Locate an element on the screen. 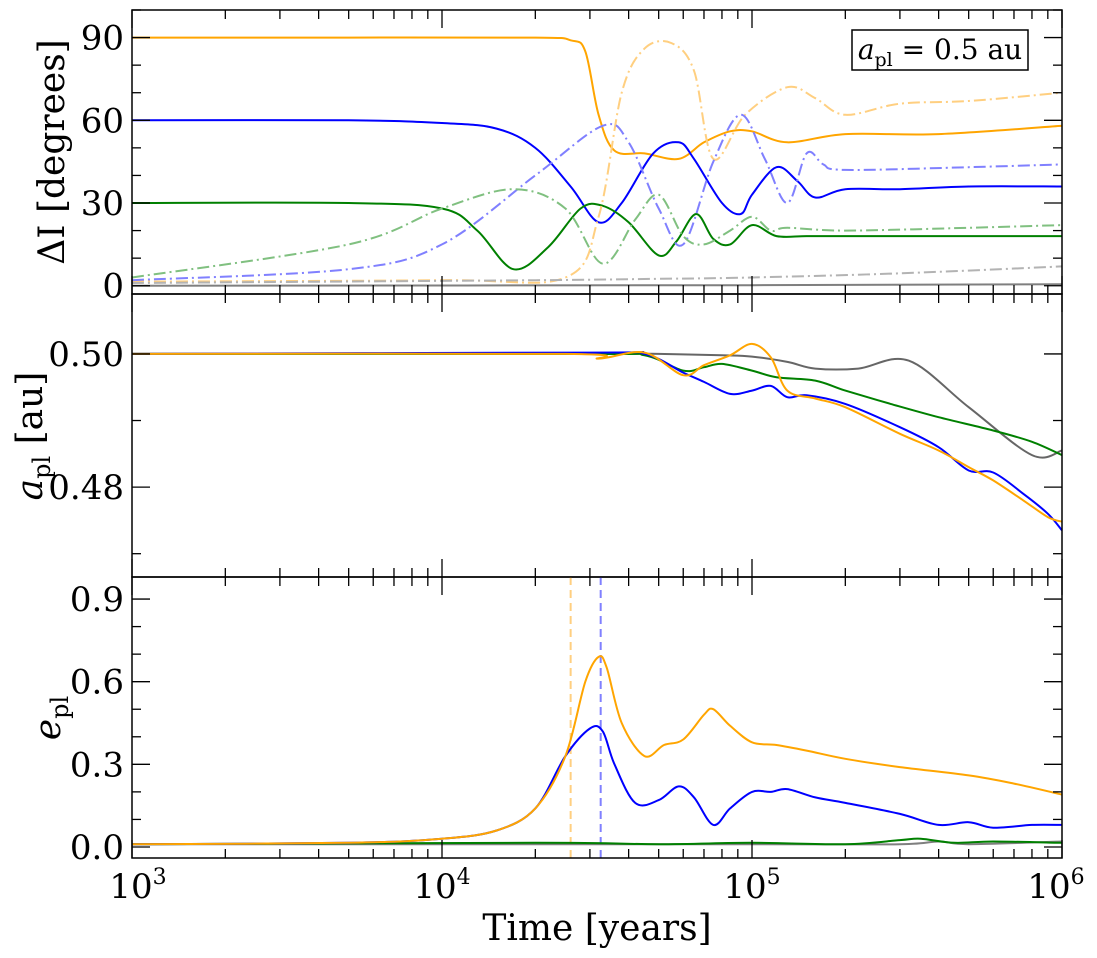 The width and height of the screenshot is (1097, 958). y-tick-label: 0.0 is located at coordinates (97, 848).